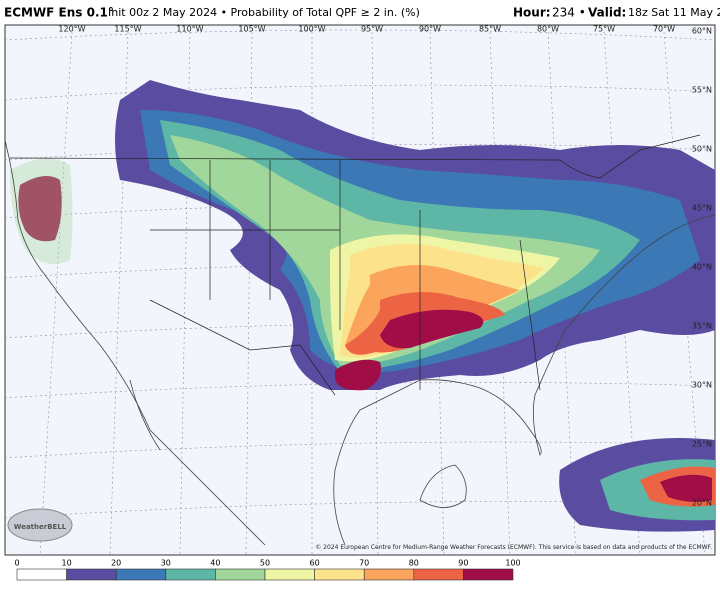 This screenshot has width=720, height=591. What do you see at coordinates (532, 13) in the screenshot?
I see `hour-label: Hour:` at bounding box center [532, 13].